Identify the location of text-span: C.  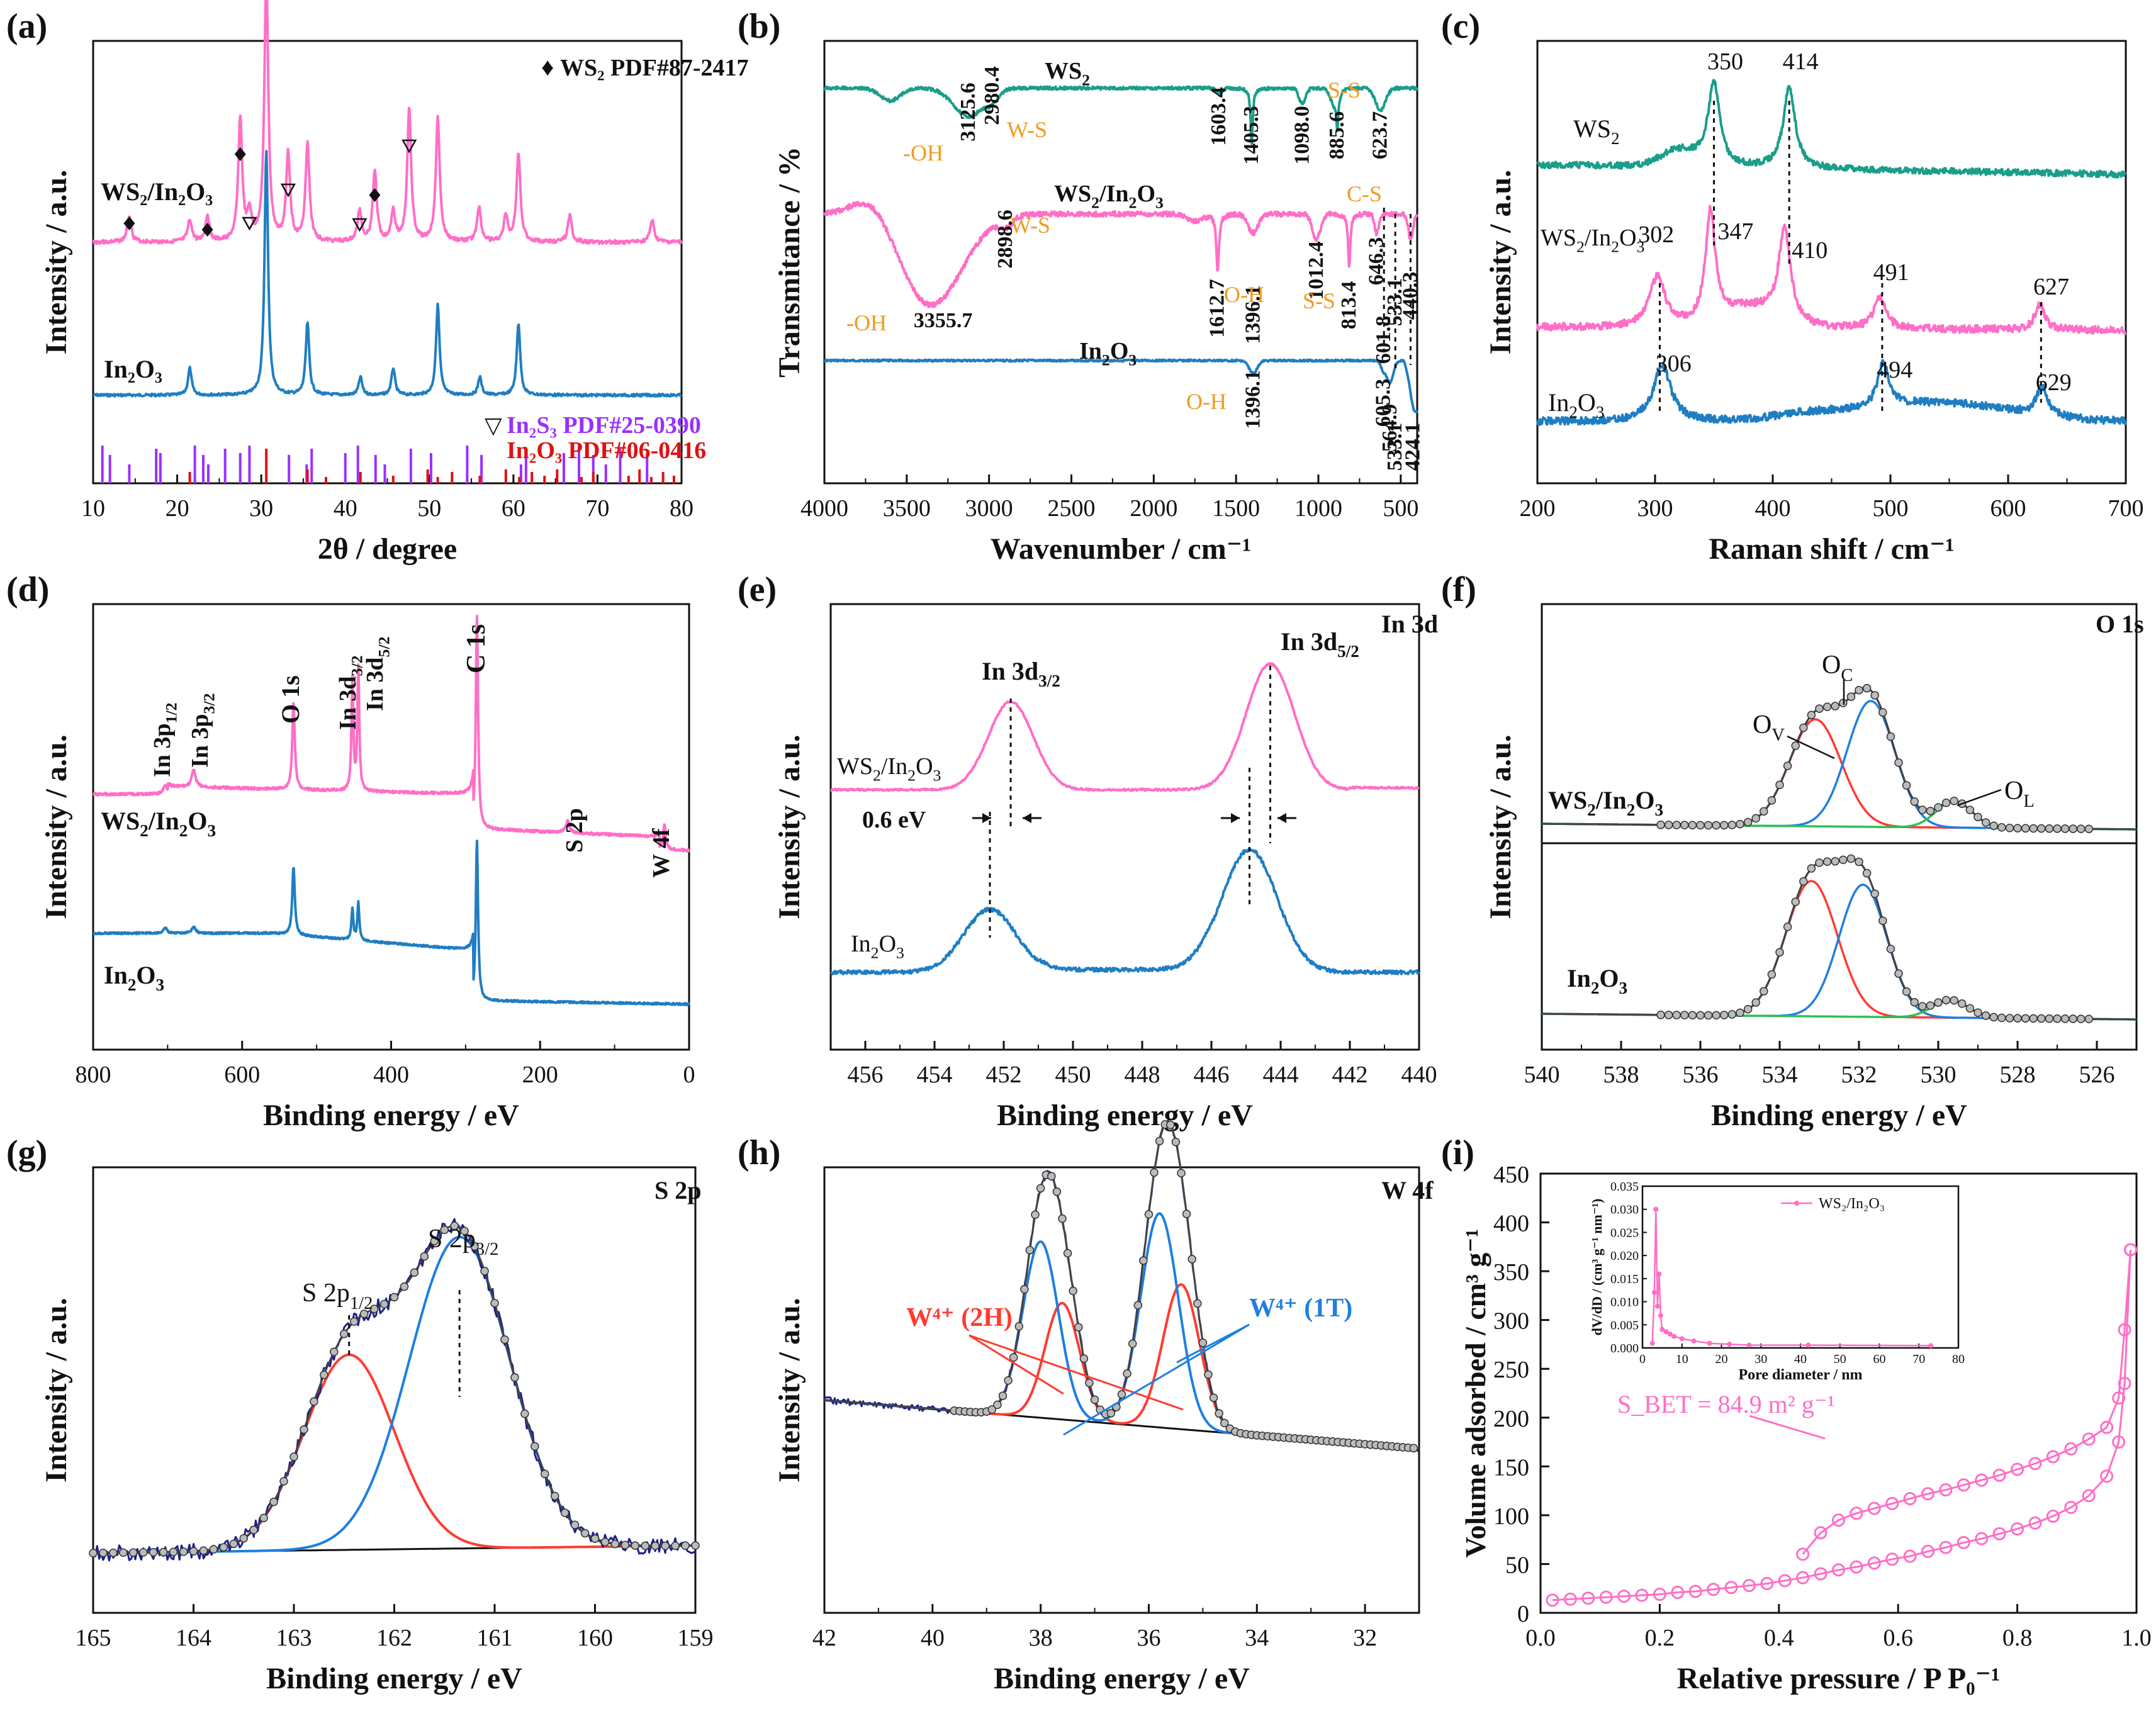
(1847, 676).